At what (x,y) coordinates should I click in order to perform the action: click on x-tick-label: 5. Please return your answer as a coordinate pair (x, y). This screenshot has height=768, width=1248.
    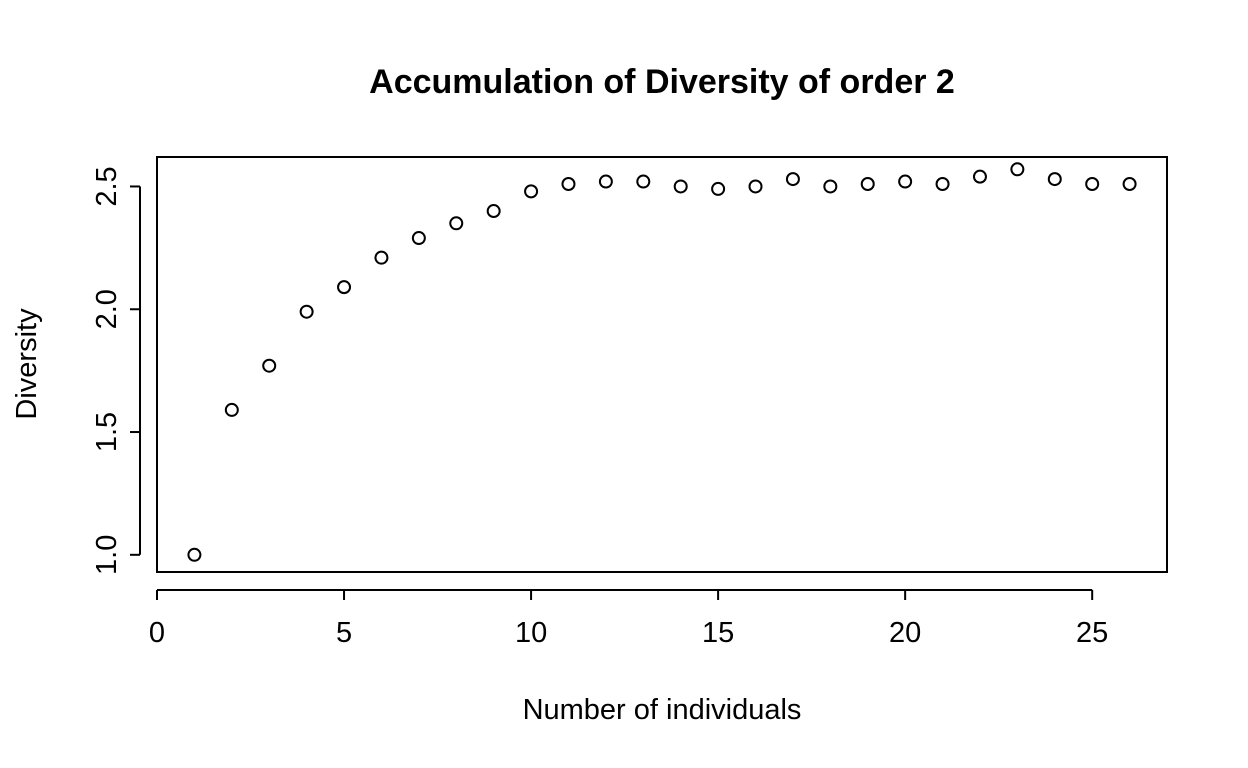
    Looking at the image, I should click on (344, 633).